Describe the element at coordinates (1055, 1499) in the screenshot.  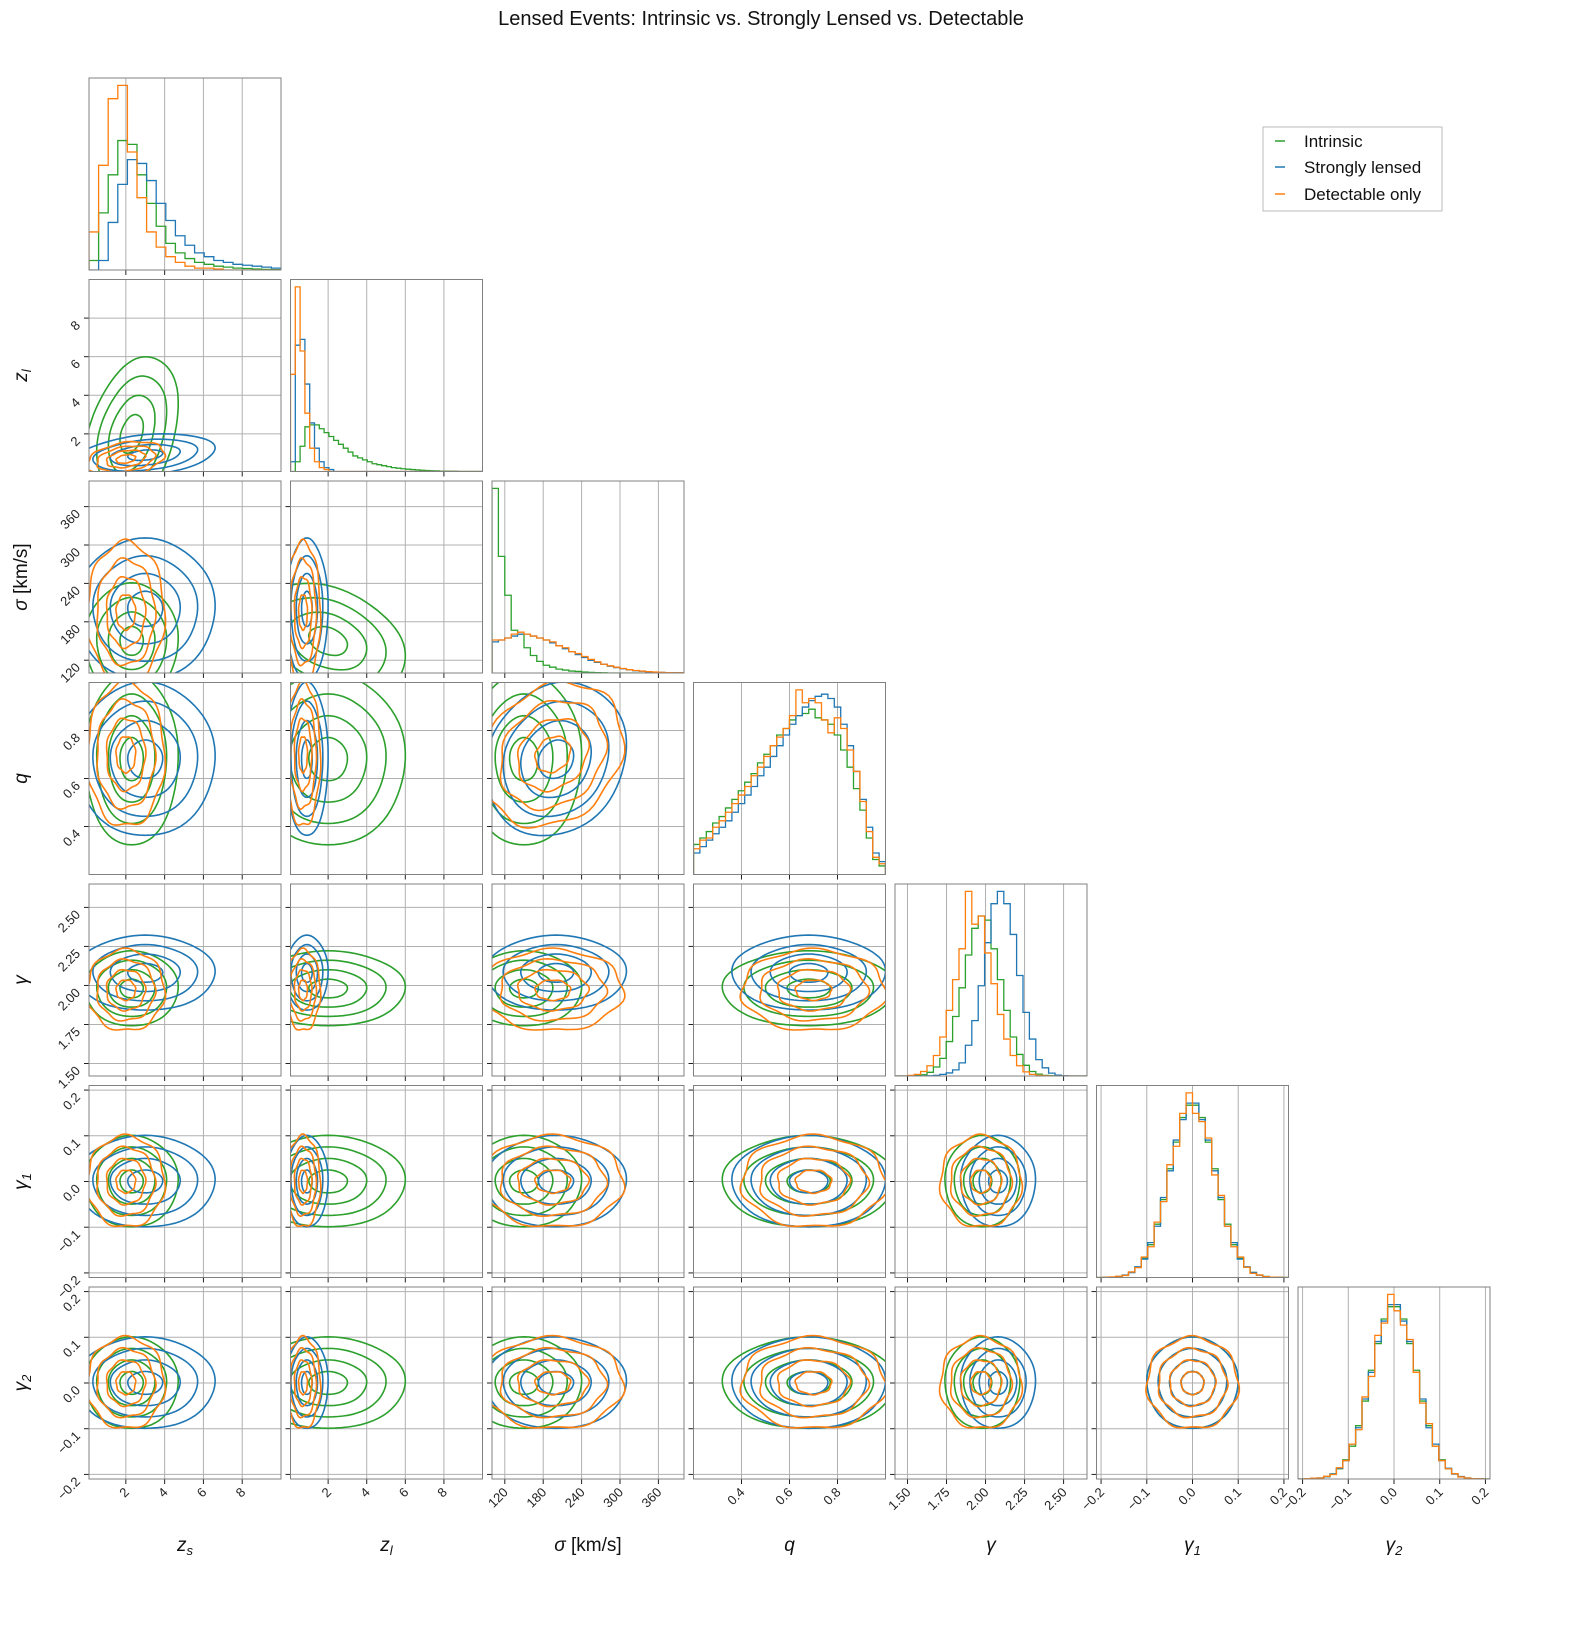
I see `x-tick-label: 2.50` at that location.